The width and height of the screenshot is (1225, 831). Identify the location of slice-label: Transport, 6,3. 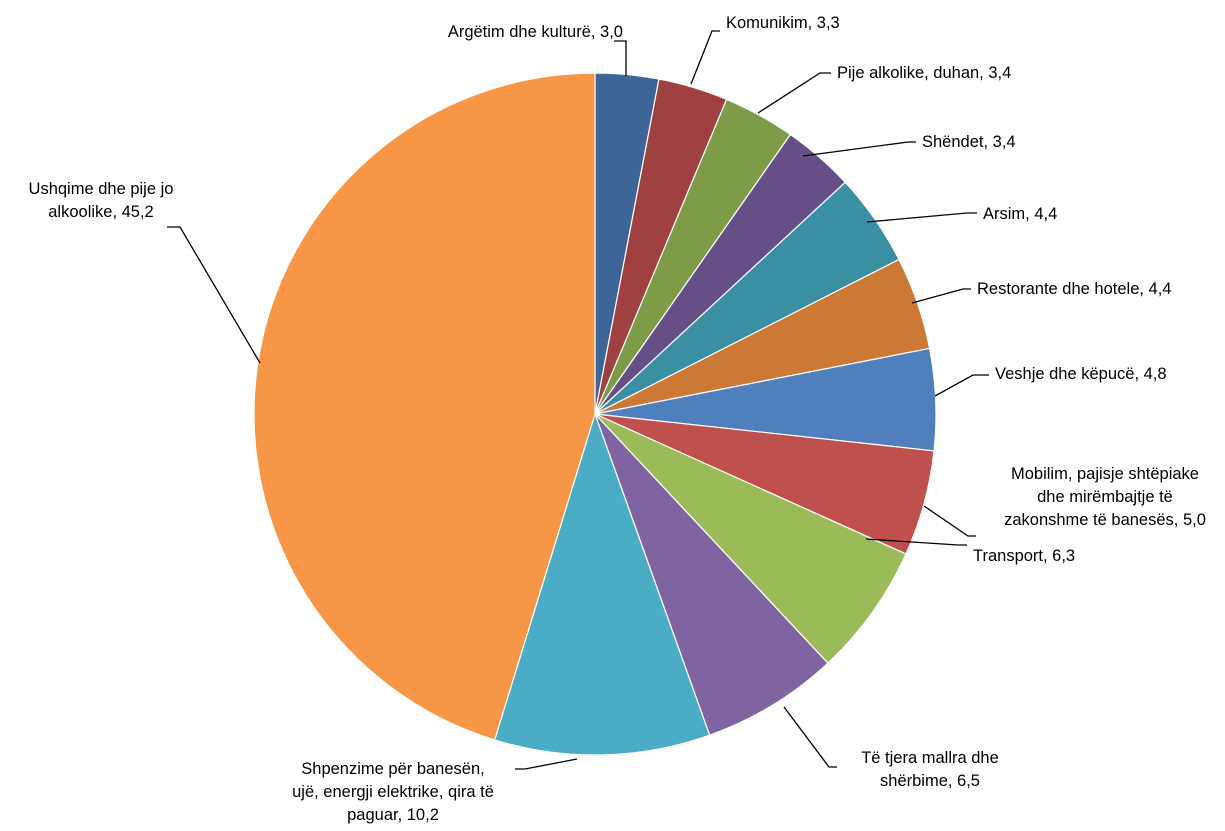
(1024, 556).